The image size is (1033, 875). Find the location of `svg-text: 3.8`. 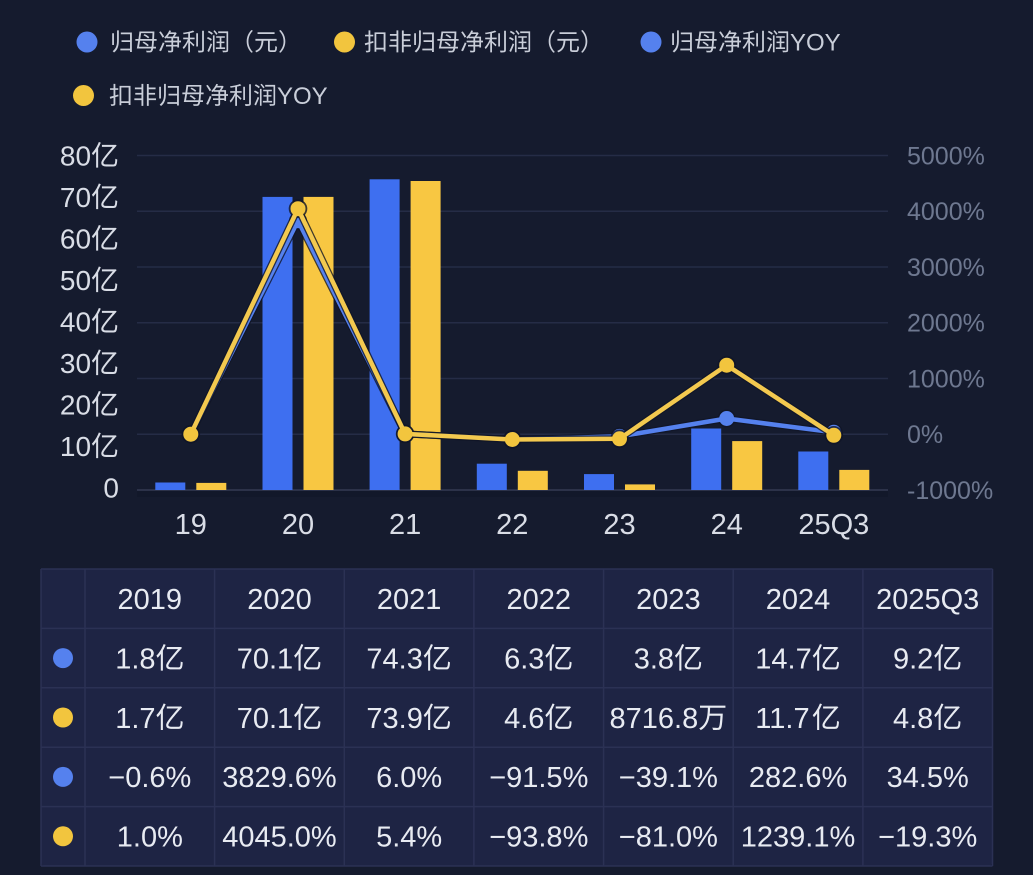

svg-text: 3.8 is located at coordinates (654, 659).